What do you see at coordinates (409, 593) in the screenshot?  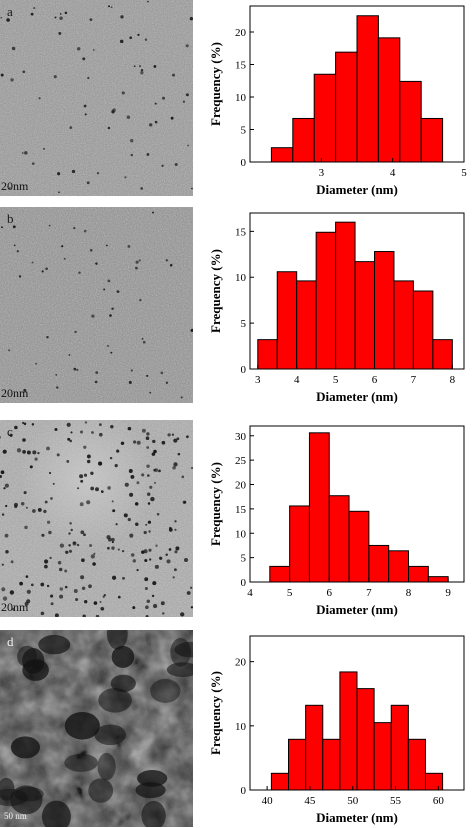 I see `x-tick-label: 8` at bounding box center [409, 593].